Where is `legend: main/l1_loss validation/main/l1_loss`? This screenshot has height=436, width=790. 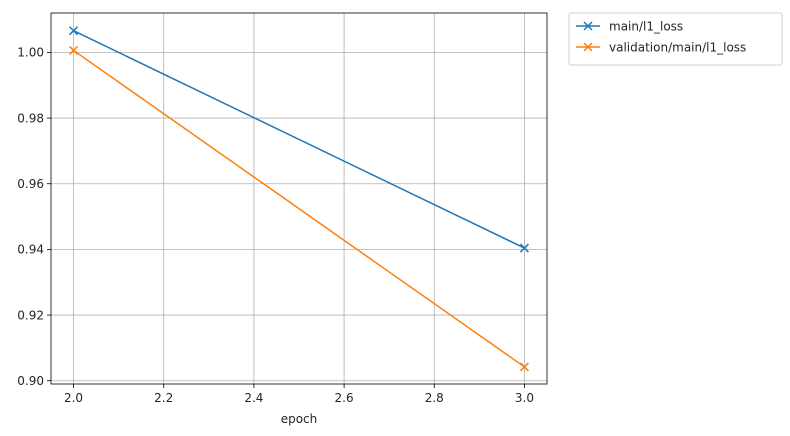 legend: main/l1_loss validation/main/l1_loss is located at coordinates (675, 39).